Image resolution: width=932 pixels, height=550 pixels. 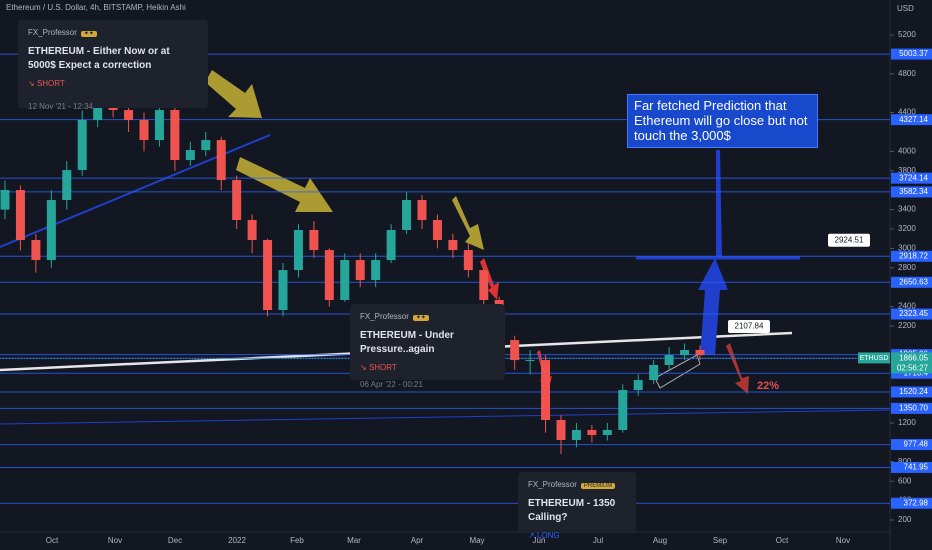 What do you see at coordinates (297, 540) in the screenshot?
I see `x-tick-label: Feb` at bounding box center [297, 540].